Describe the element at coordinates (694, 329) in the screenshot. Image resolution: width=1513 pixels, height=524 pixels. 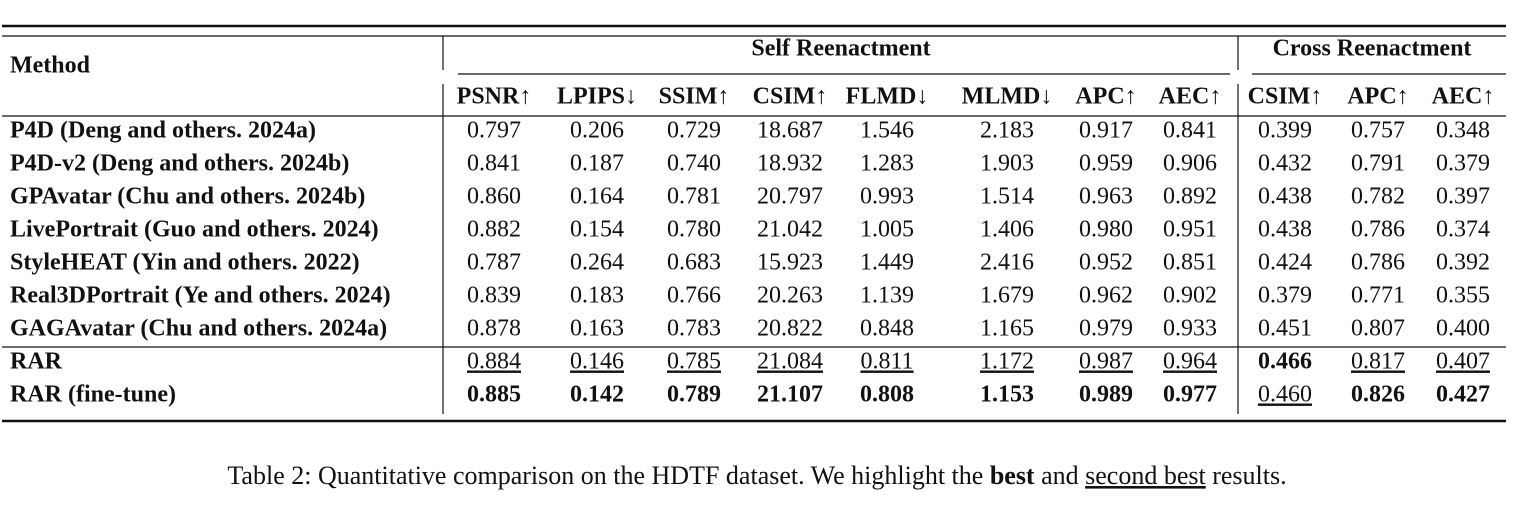
I see `cell: 0.783` at that location.